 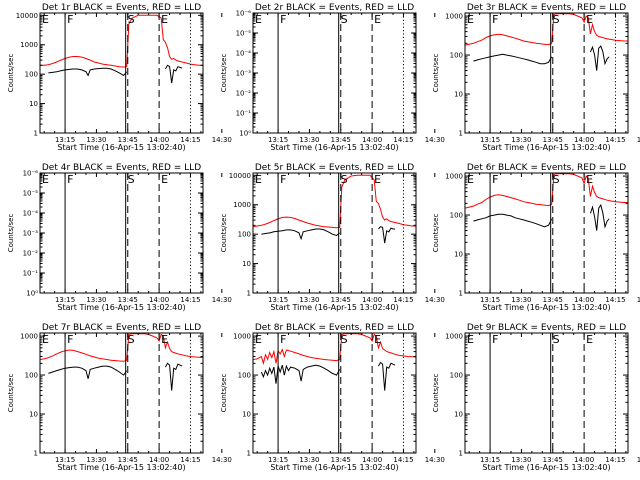 What do you see at coordinates (36, 134) in the screenshot?
I see `y-tick-label: 1` at bounding box center [36, 134].